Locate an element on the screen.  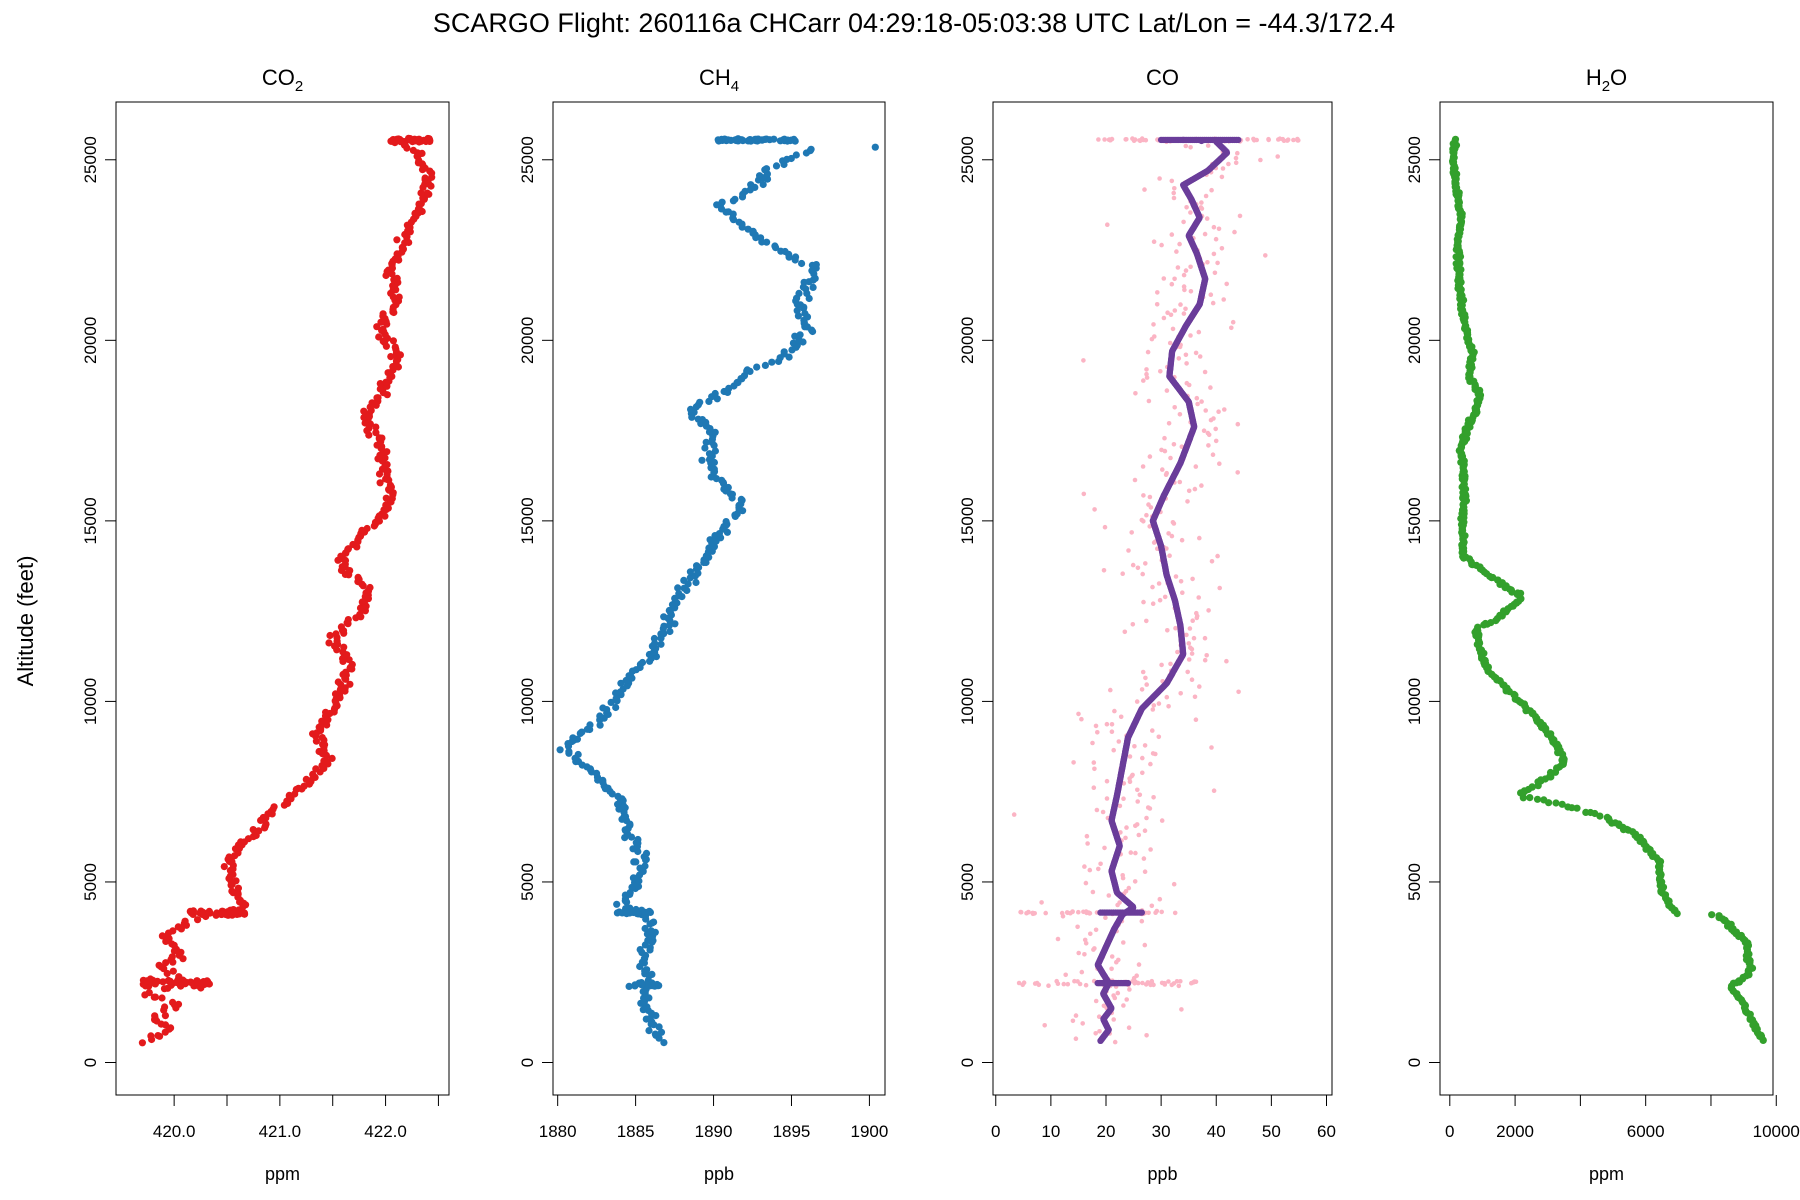
x-axis-co2: 420.0 421.0 422.0 is located at coordinates (296, 1118).